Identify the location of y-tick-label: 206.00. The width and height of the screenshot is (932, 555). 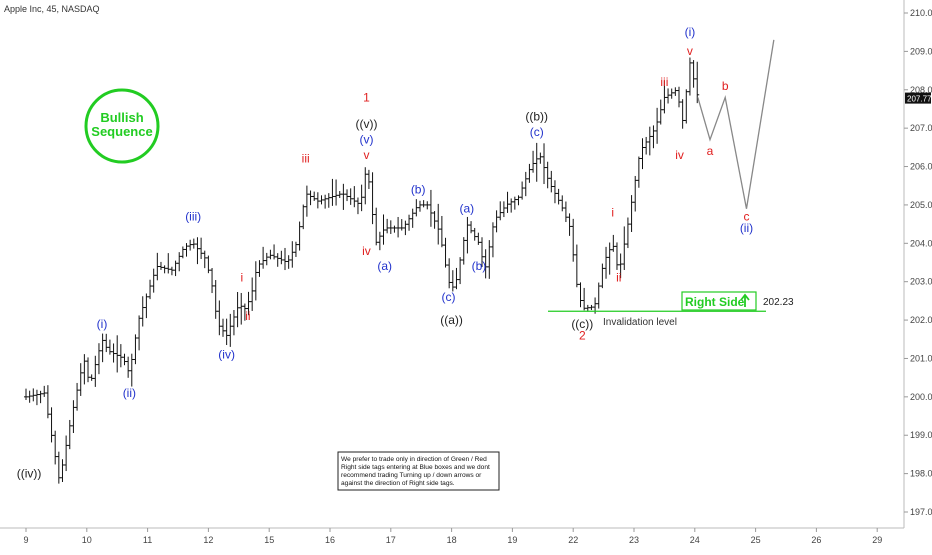
(921, 167).